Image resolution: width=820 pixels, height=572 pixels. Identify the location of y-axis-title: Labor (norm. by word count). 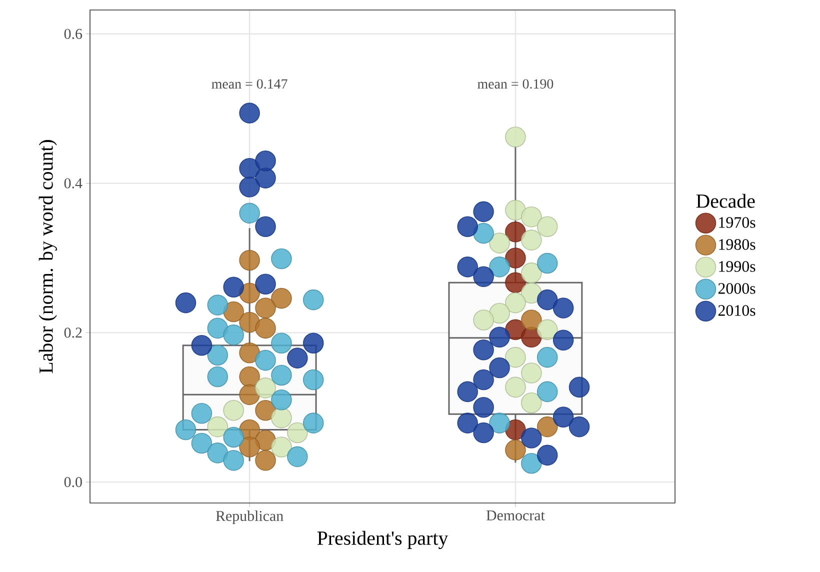
(47, 257).